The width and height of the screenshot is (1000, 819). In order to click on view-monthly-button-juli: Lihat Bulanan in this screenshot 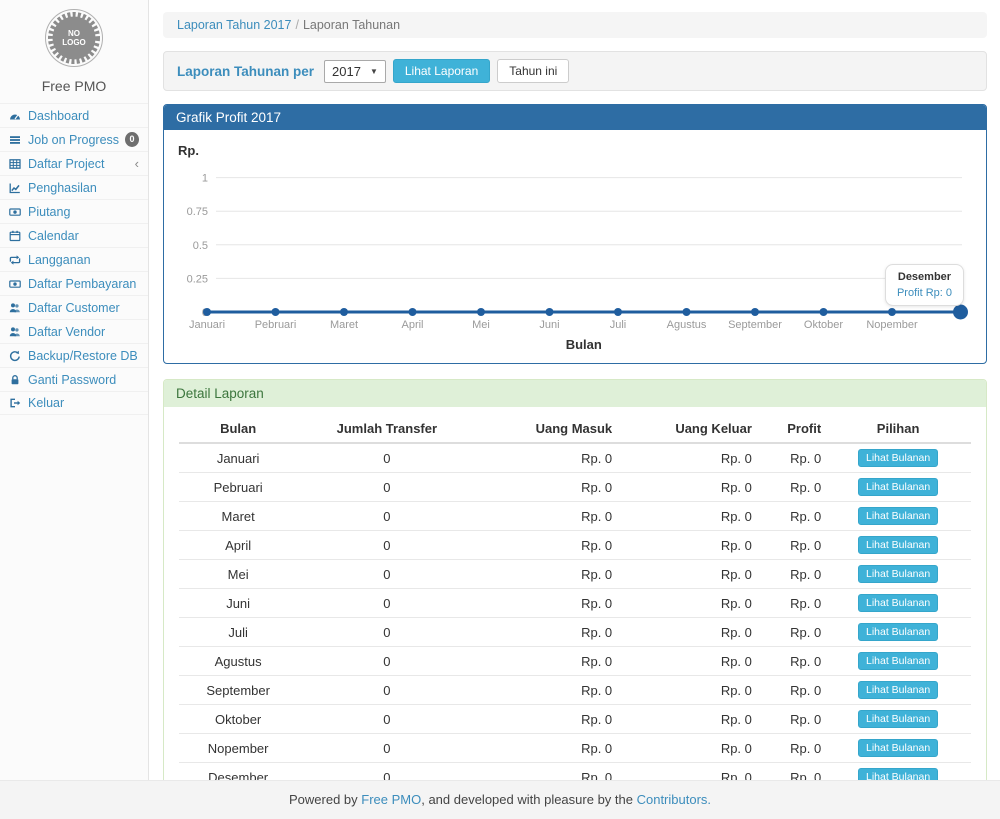, I will do `click(898, 632)`.